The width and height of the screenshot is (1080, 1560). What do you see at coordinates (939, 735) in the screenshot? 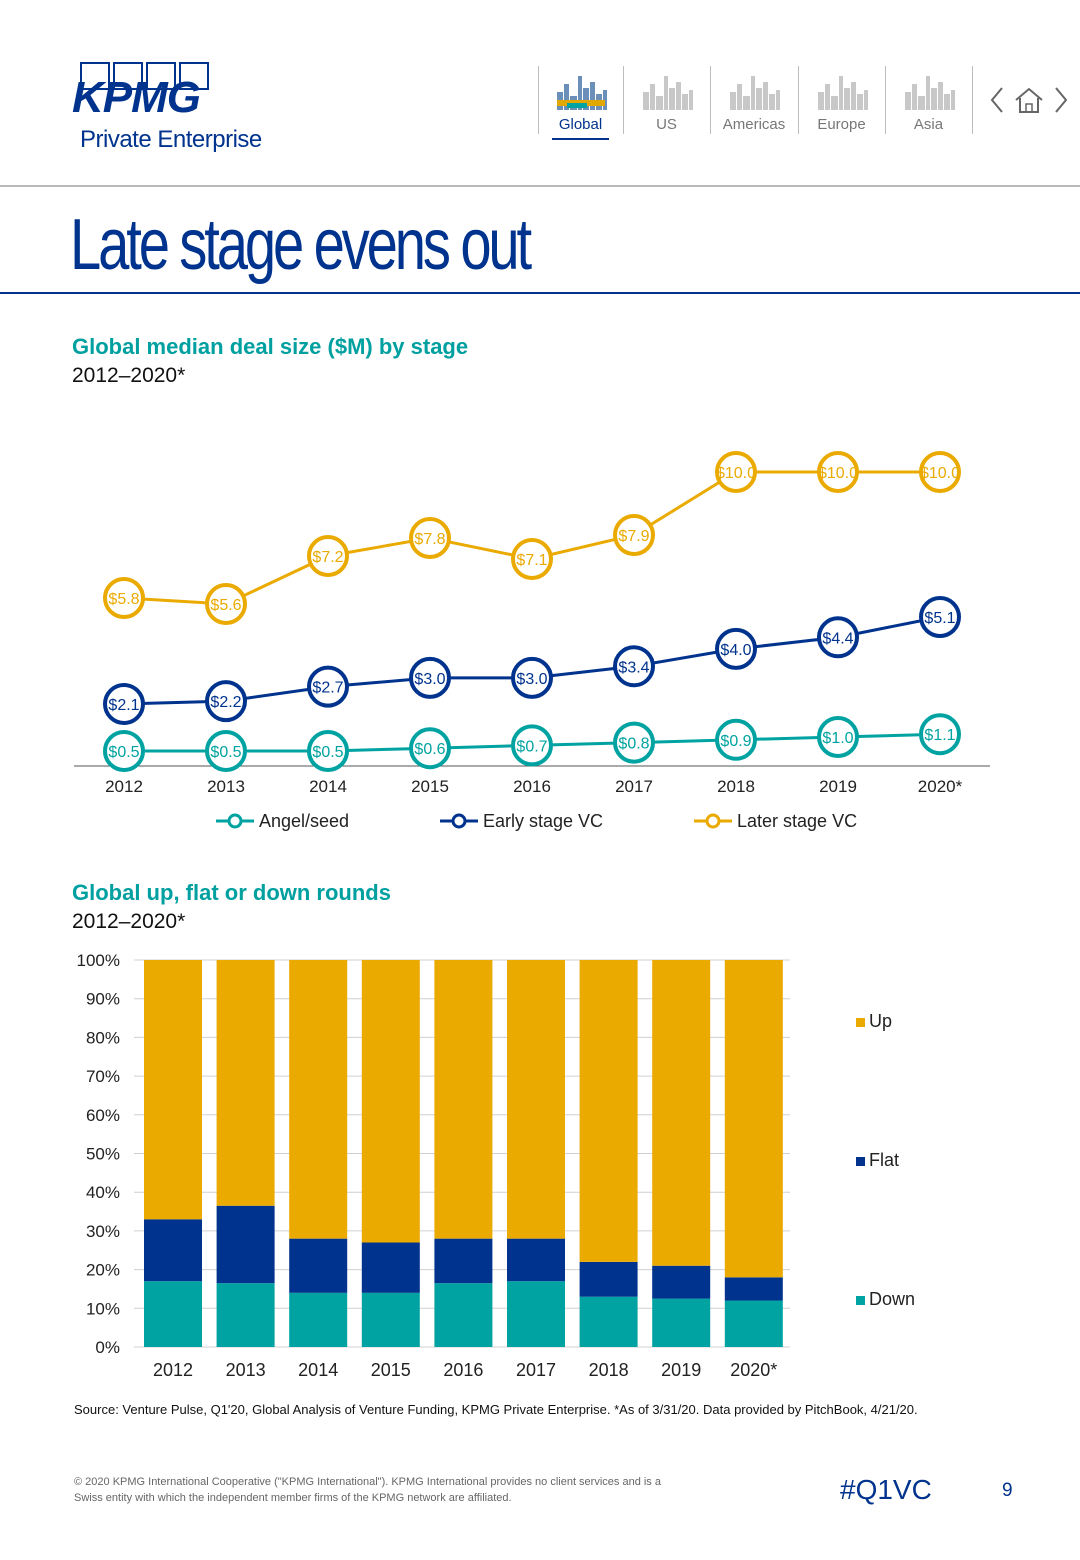
I see `data-label: $1.1` at bounding box center [939, 735].